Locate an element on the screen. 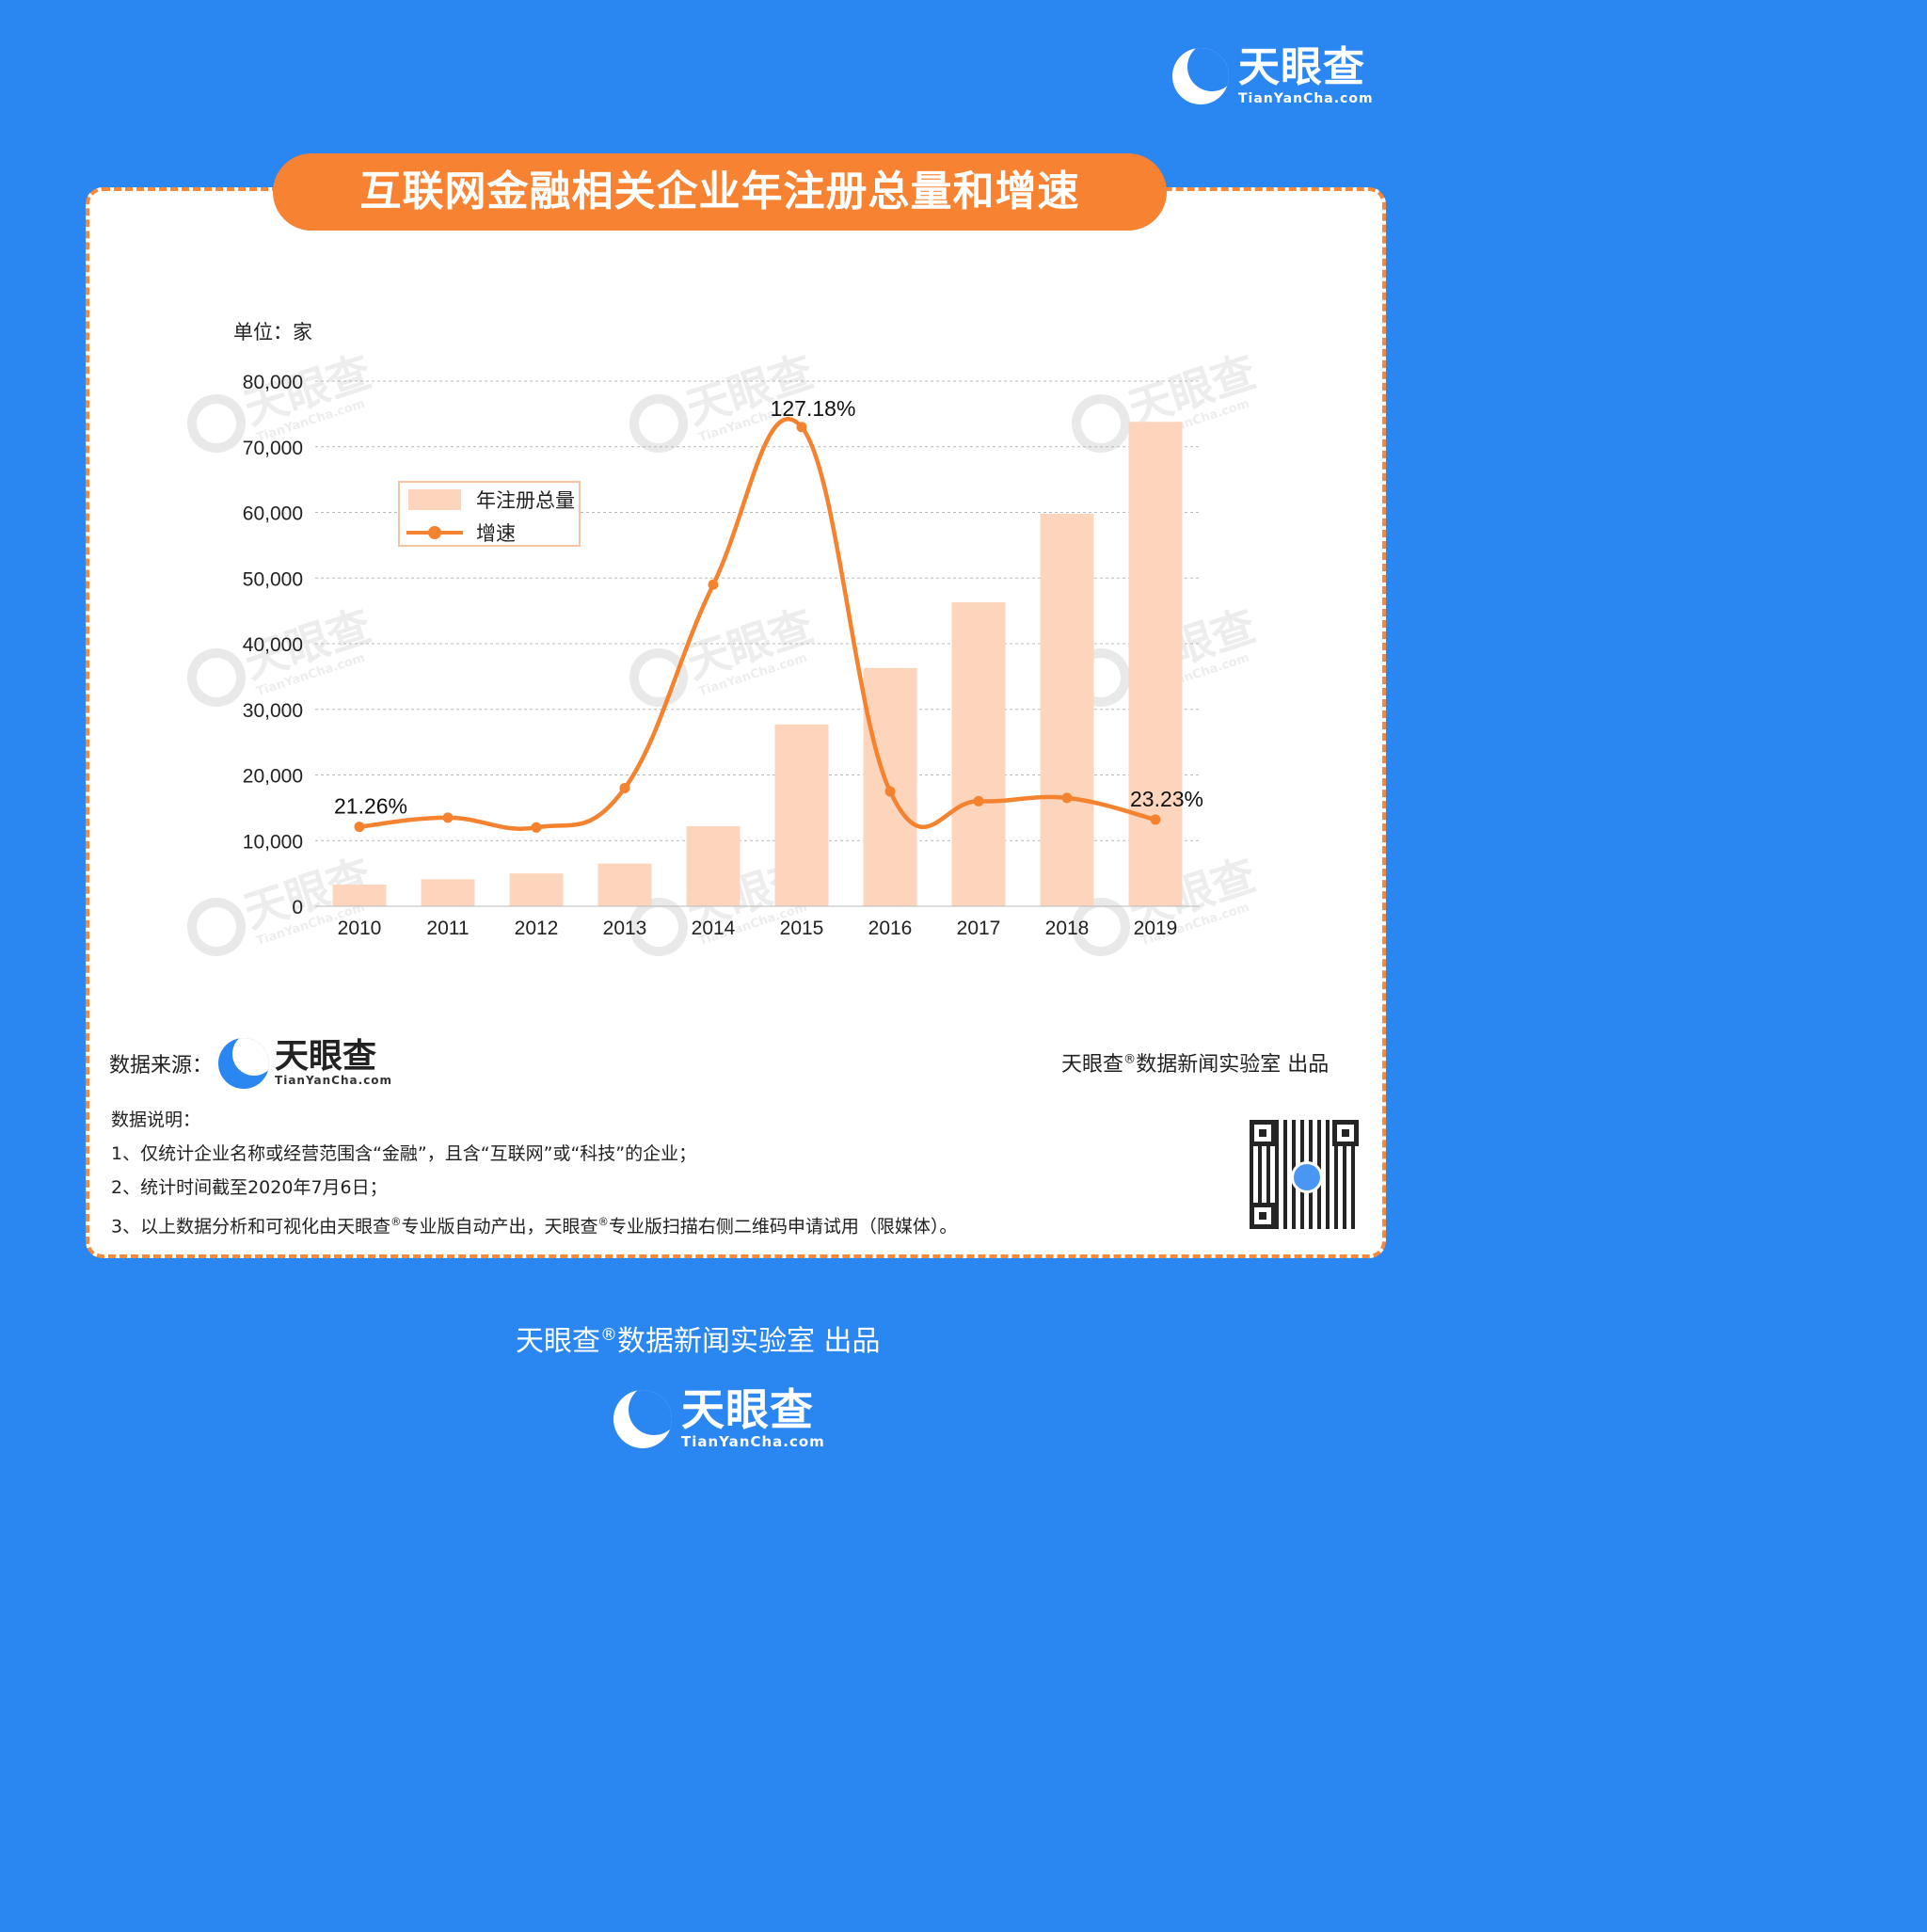  credit-suffix: 数据新闻实验室 出品 is located at coordinates (1233, 1065).